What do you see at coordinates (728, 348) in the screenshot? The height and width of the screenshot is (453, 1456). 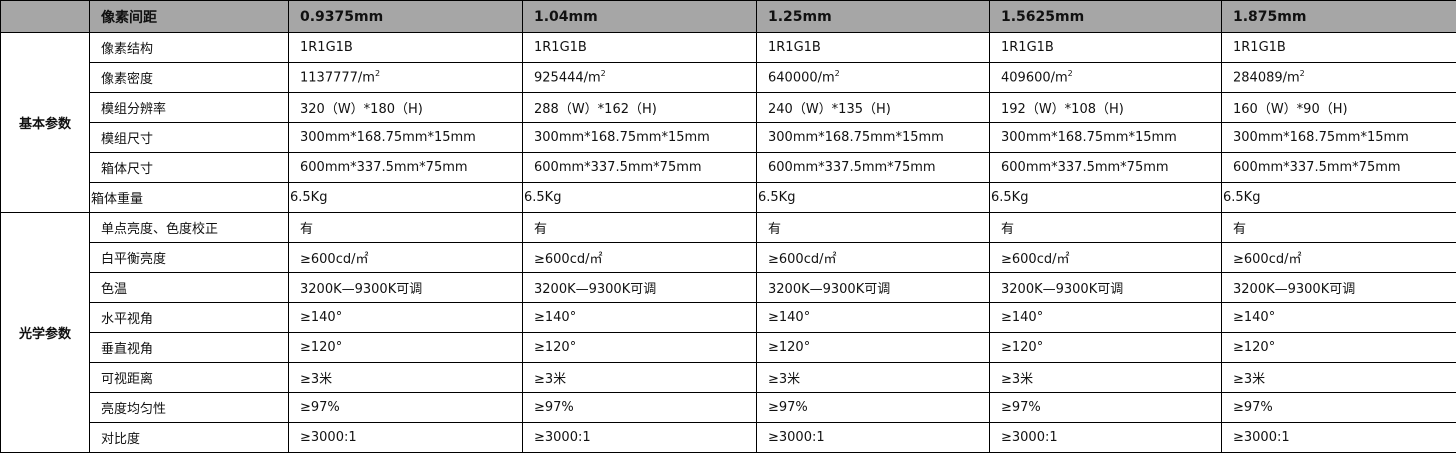 I see `table-row: 垂直视角 ≥120° ≥120° ≥120° ≥120° ≥120°` at bounding box center [728, 348].